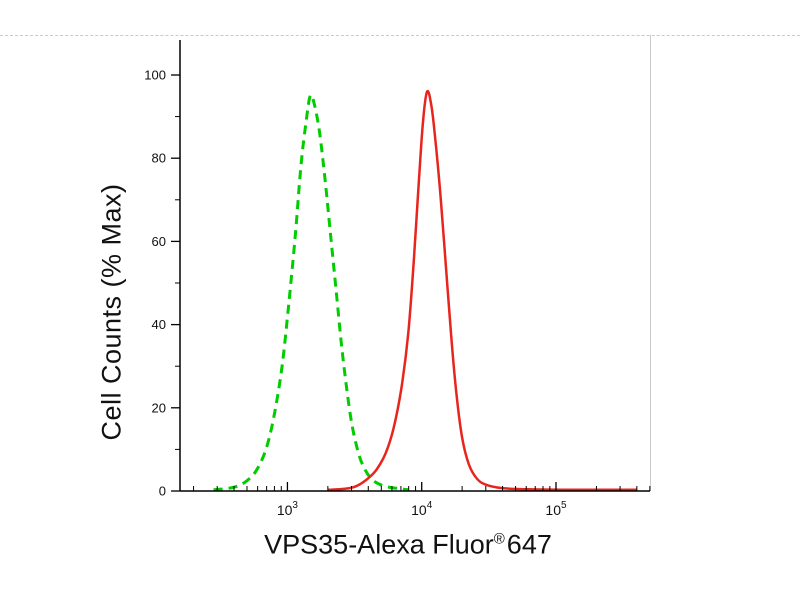 The height and width of the screenshot is (600, 800). I want to click on x-tick-label: 10⁵, so click(556, 509).